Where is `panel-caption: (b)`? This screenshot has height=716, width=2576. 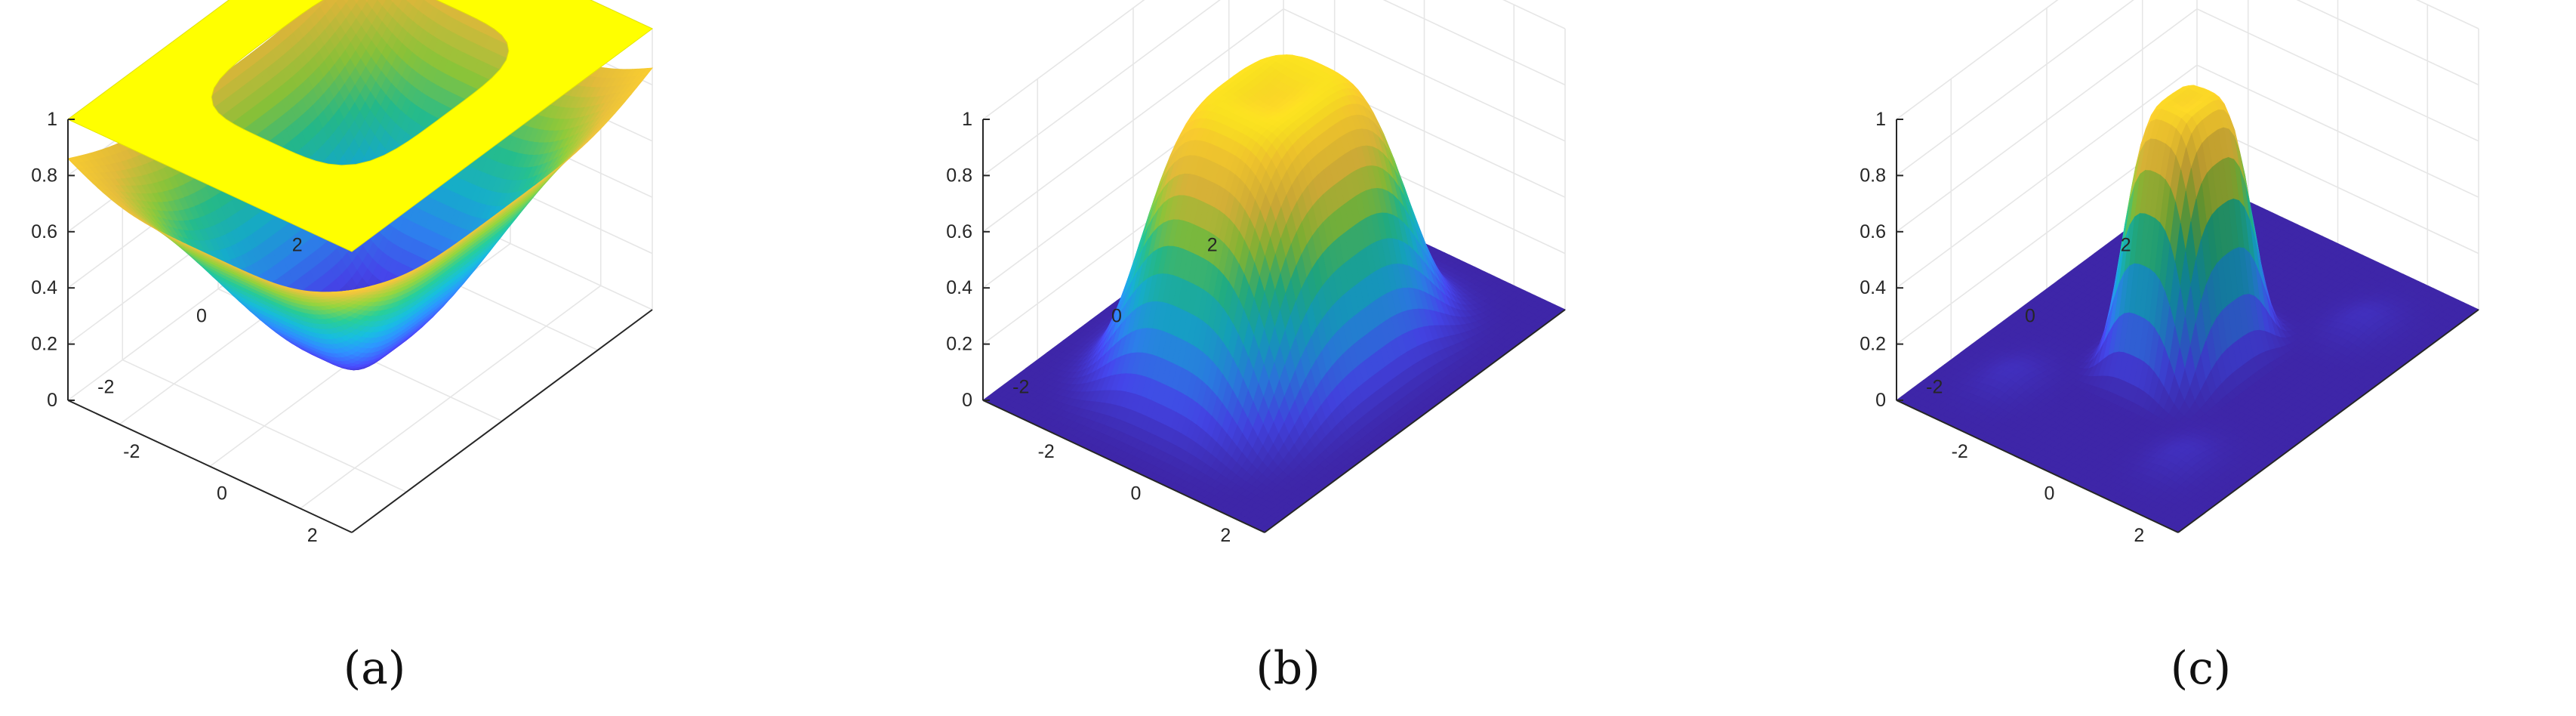 panel-caption: (b) is located at coordinates (1288, 668).